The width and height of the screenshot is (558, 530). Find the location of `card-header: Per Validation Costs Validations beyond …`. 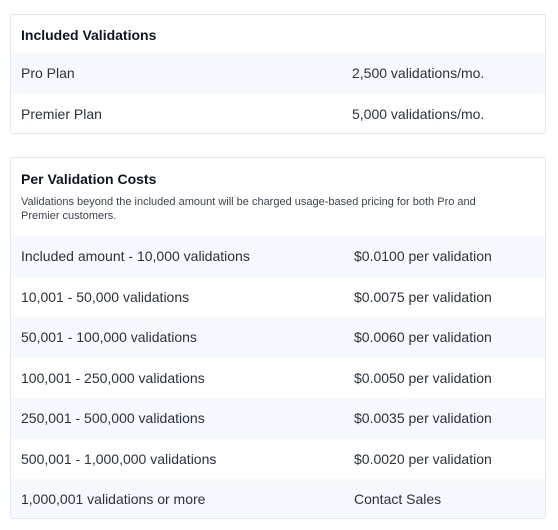

card-header: Per Validation Costs Validations beyond … is located at coordinates (278, 197).